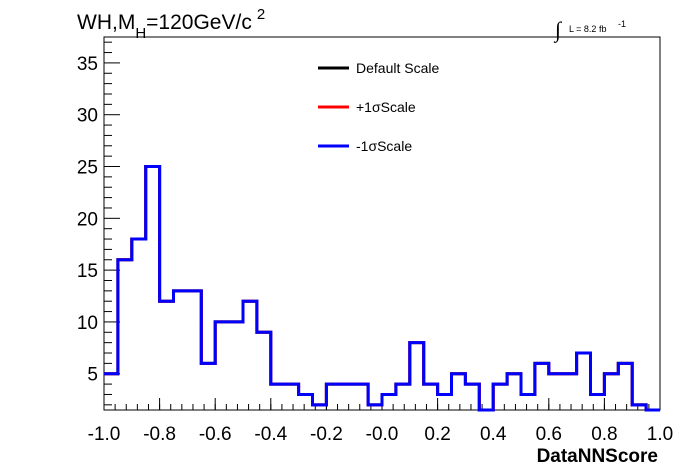 The width and height of the screenshot is (696, 472). Describe the element at coordinates (106, 22) in the screenshot. I see `chart-title-main: WH,M` at that location.